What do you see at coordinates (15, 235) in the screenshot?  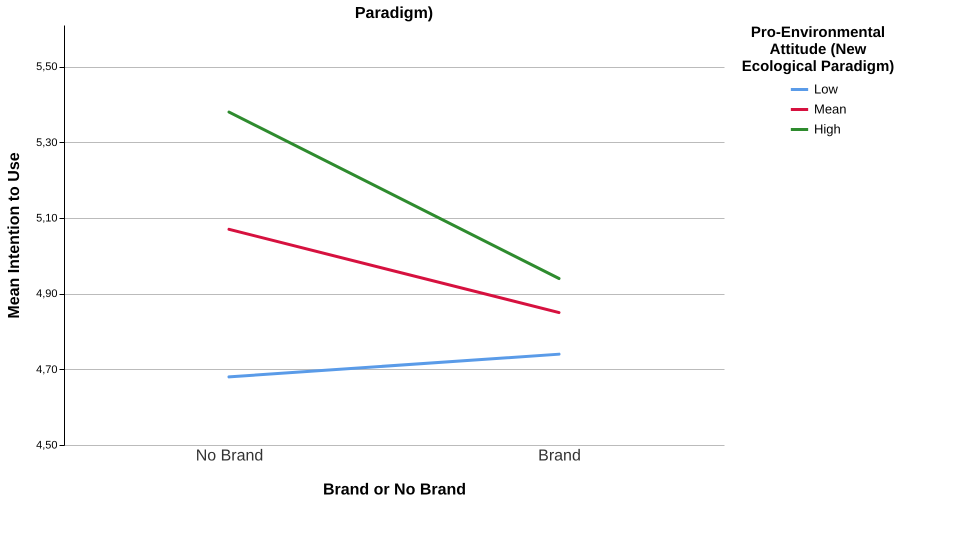 I see `y-axis-title: Mean Intention to Use` at bounding box center [15, 235].